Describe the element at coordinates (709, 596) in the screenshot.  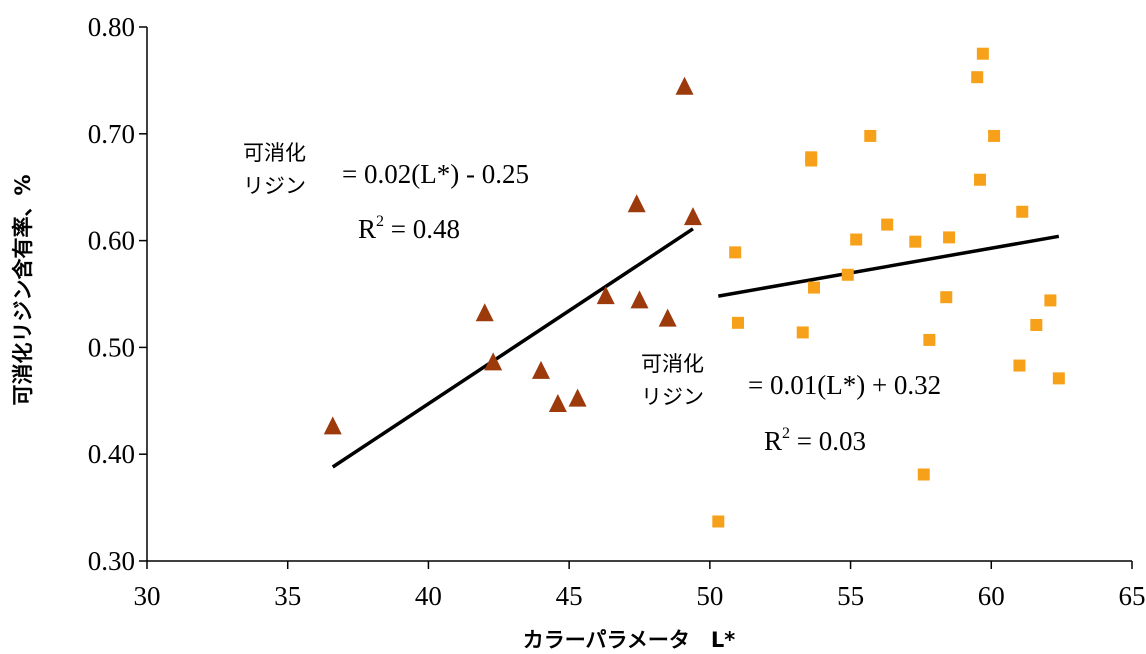
I see `x-tick-label: 50` at that location.